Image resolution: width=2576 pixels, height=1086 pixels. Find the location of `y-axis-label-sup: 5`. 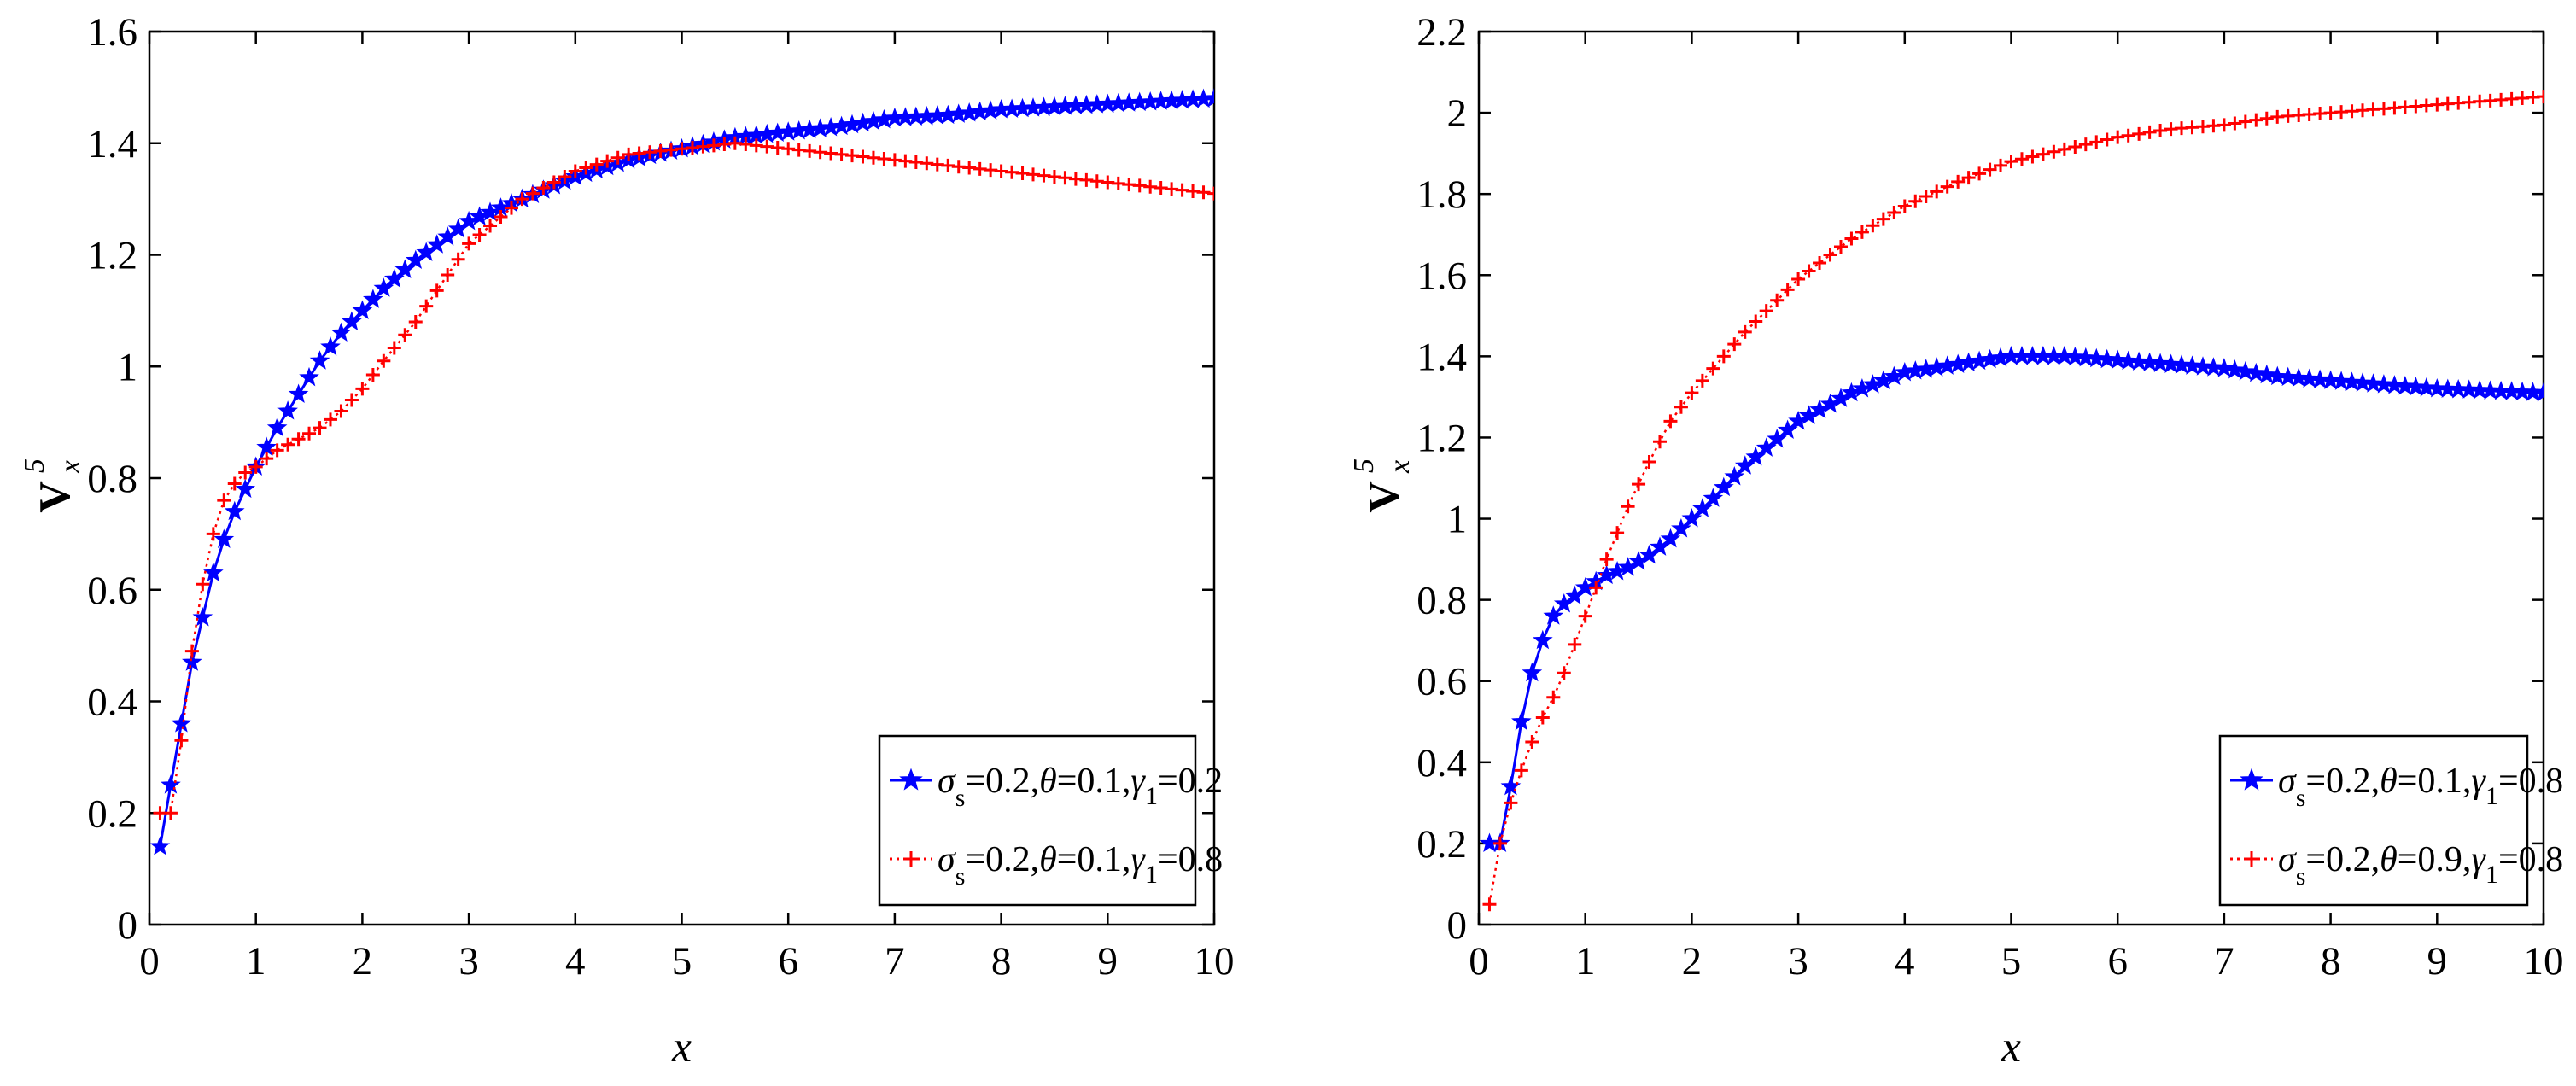

y-axis-label-sup: 5 is located at coordinates (1364, 465).